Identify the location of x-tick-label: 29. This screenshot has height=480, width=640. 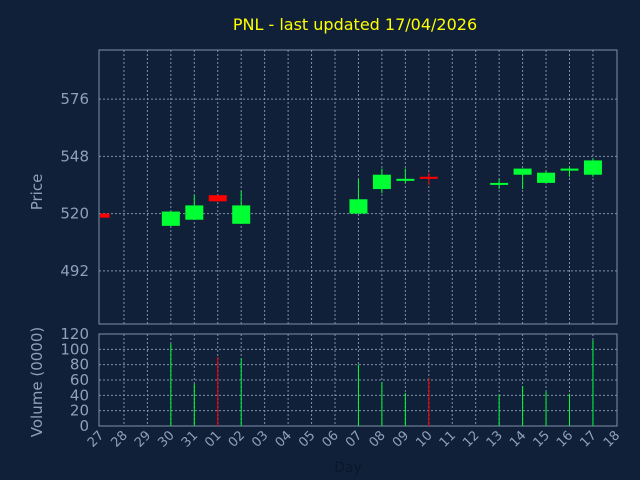
(143, 439).